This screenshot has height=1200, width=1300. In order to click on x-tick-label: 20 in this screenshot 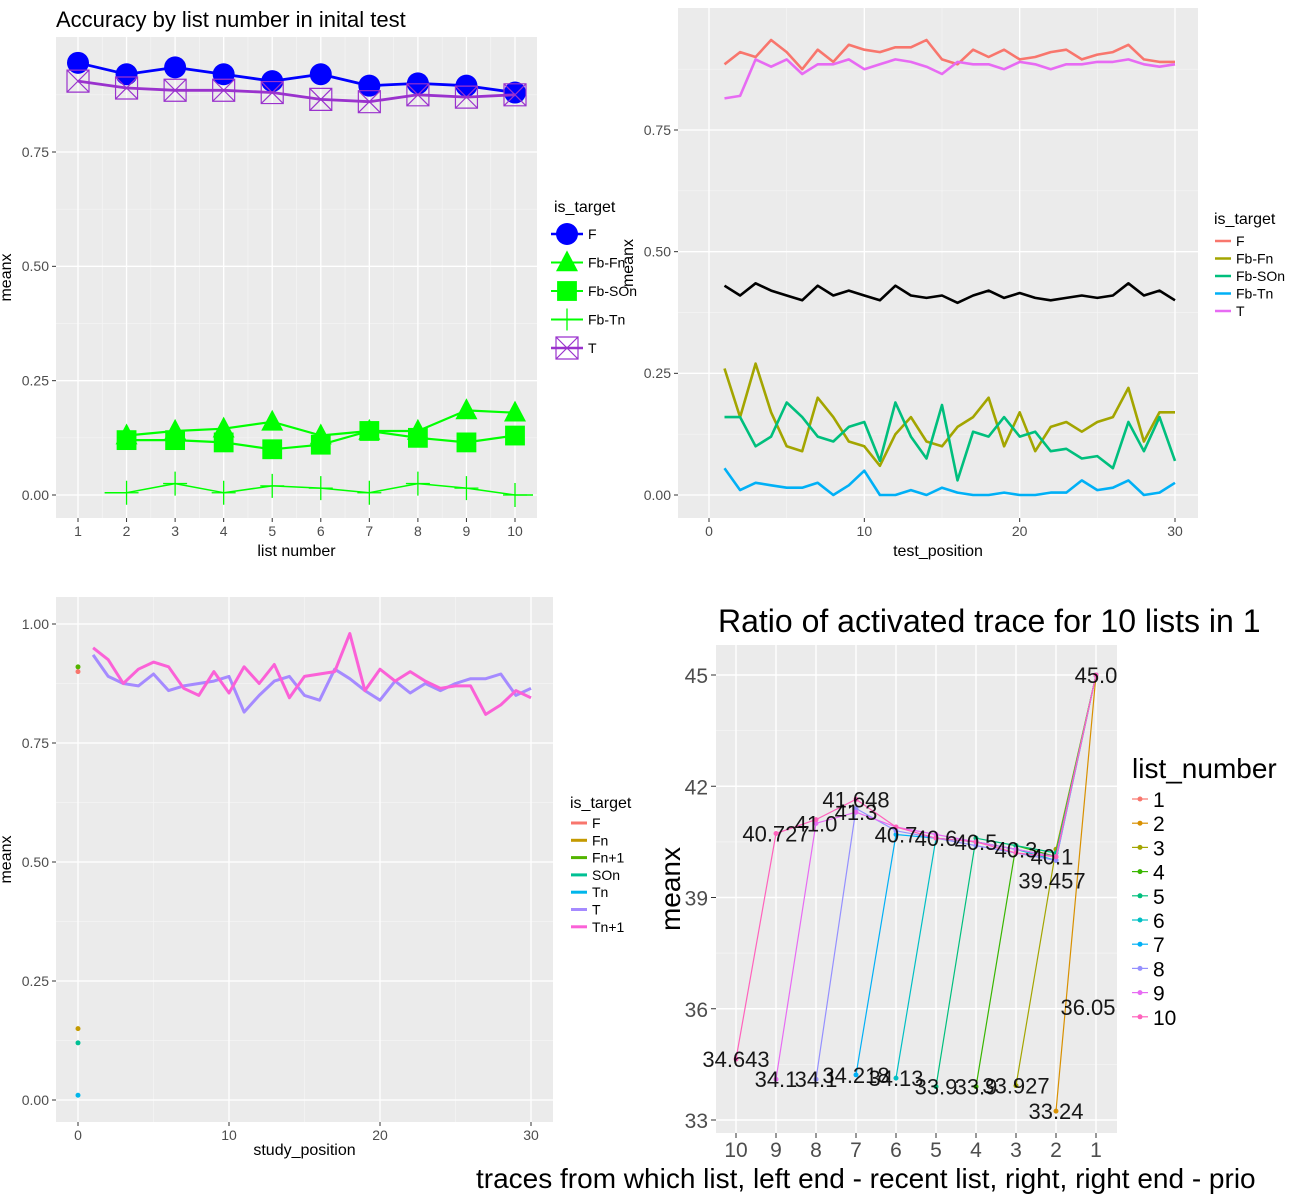, I will do `click(380, 1135)`.